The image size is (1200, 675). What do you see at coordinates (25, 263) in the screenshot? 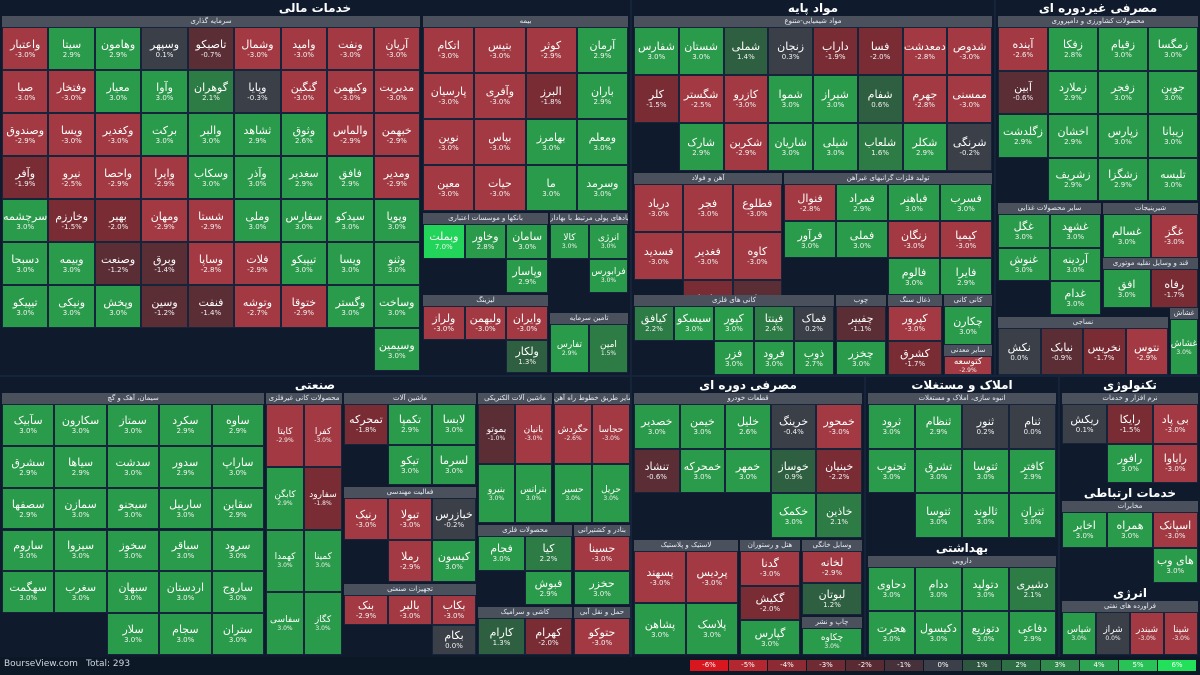
I see `stock-tile: دسبحا 3.0%` at bounding box center [25, 263].